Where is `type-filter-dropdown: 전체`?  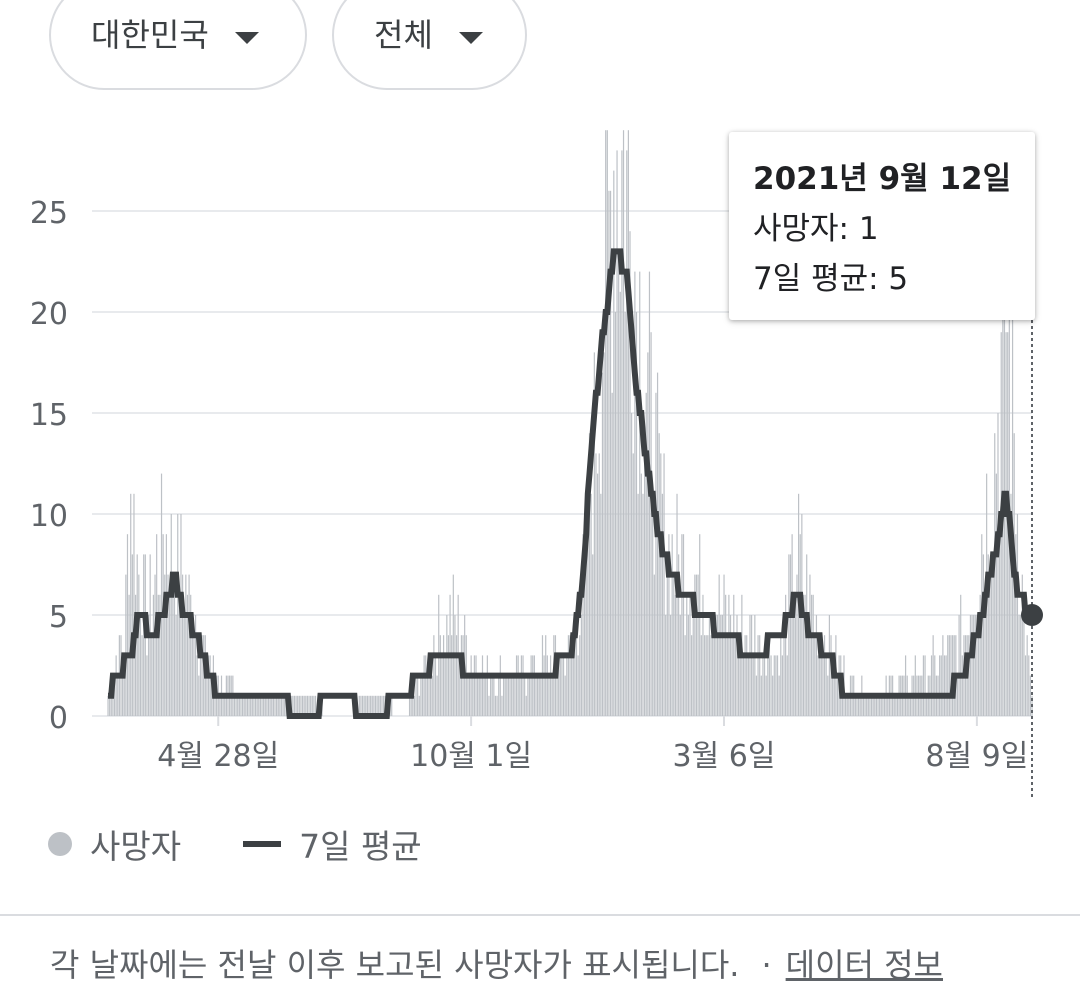
type-filter-dropdown: 전체 is located at coordinates (429, 45).